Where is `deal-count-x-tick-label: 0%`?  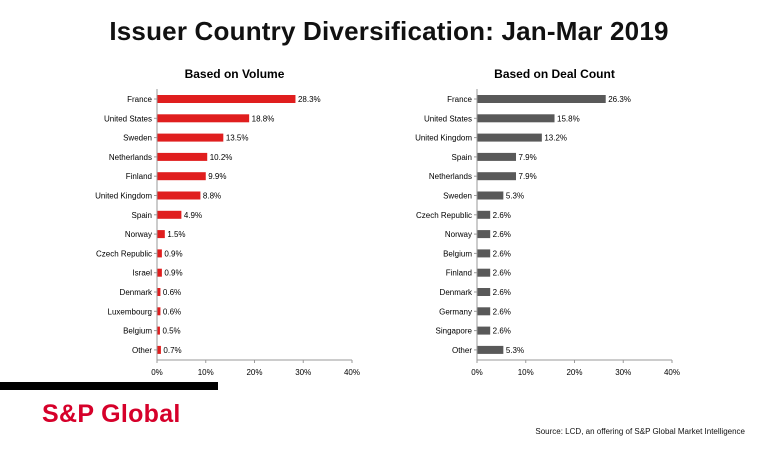
deal-count-x-tick-label: 0% is located at coordinates (477, 372).